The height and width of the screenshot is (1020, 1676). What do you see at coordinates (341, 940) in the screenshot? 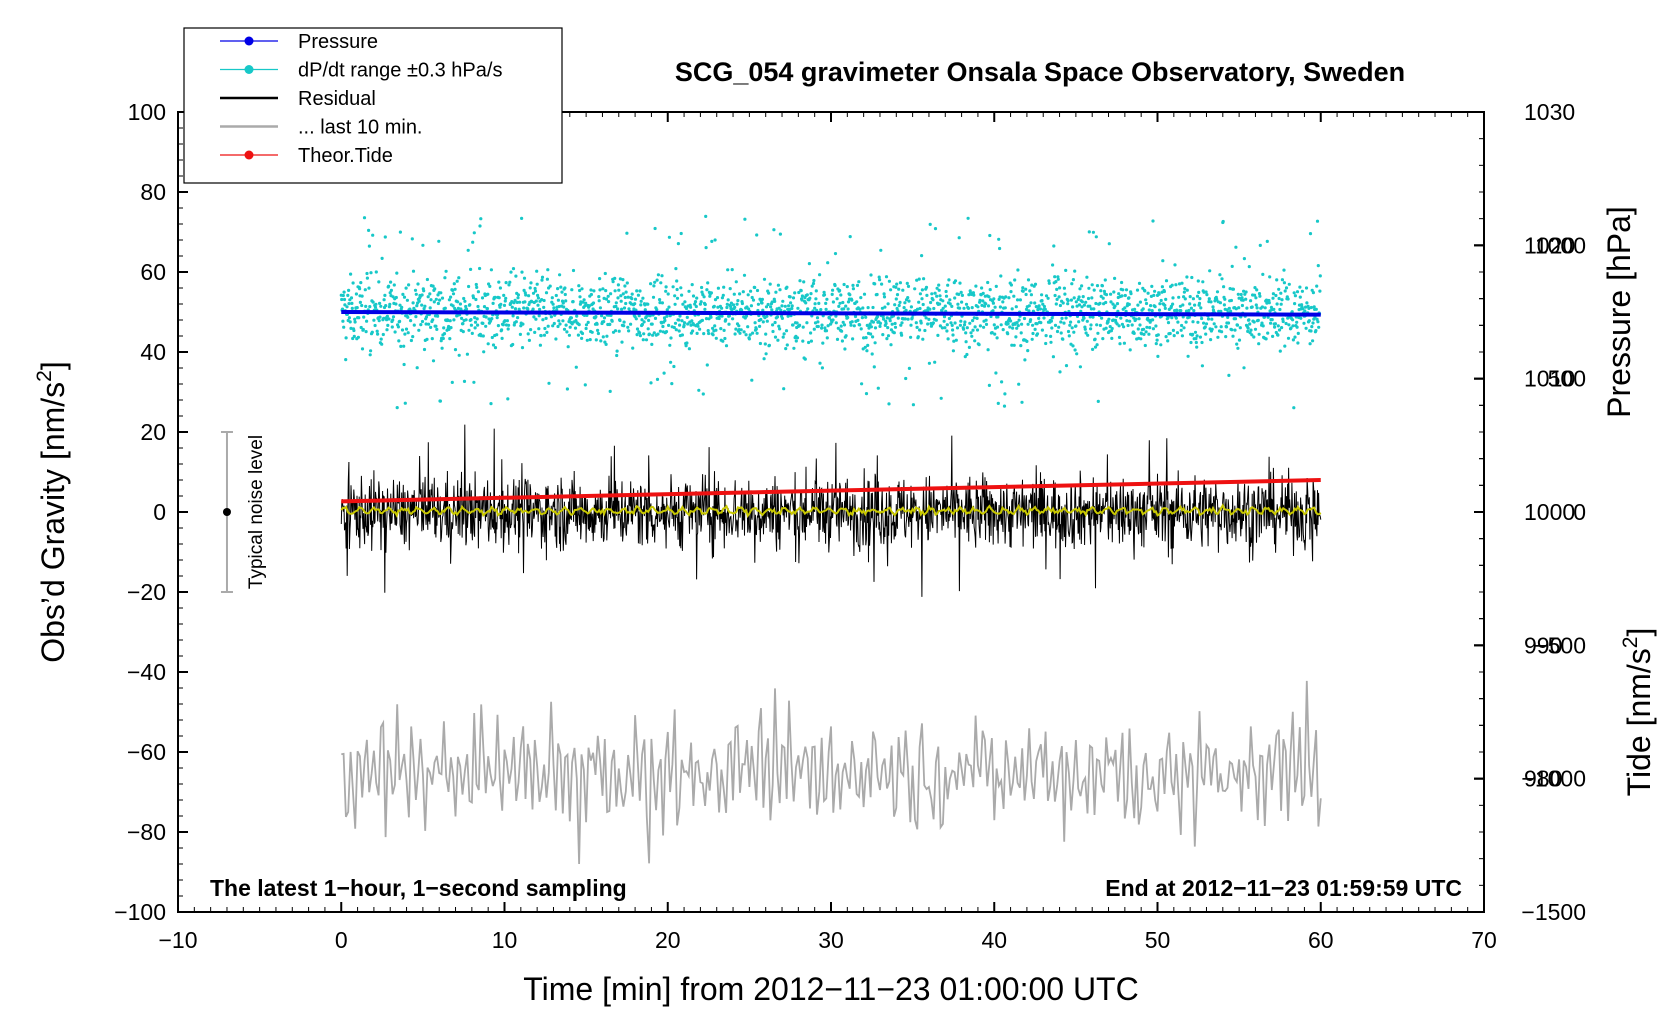
I see `x-tick-label: 0` at bounding box center [341, 940].